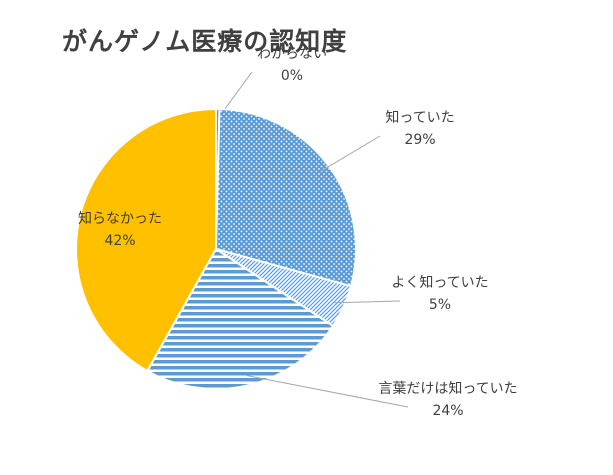 This screenshot has width=613, height=475. What do you see at coordinates (440, 305) in the screenshot?
I see `slice-percent-label-2: 5%` at bounding box center [440, 305].